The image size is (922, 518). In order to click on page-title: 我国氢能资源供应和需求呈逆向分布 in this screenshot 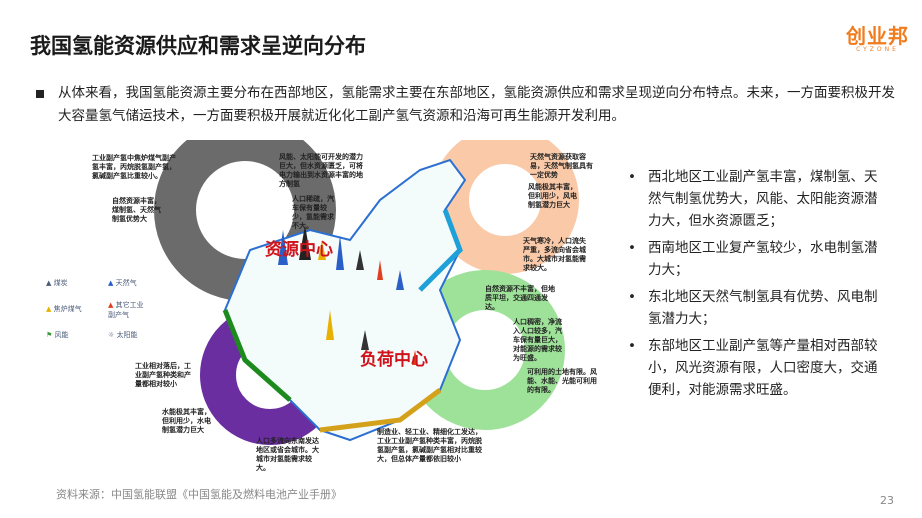, I will do `click(198, 46)`.